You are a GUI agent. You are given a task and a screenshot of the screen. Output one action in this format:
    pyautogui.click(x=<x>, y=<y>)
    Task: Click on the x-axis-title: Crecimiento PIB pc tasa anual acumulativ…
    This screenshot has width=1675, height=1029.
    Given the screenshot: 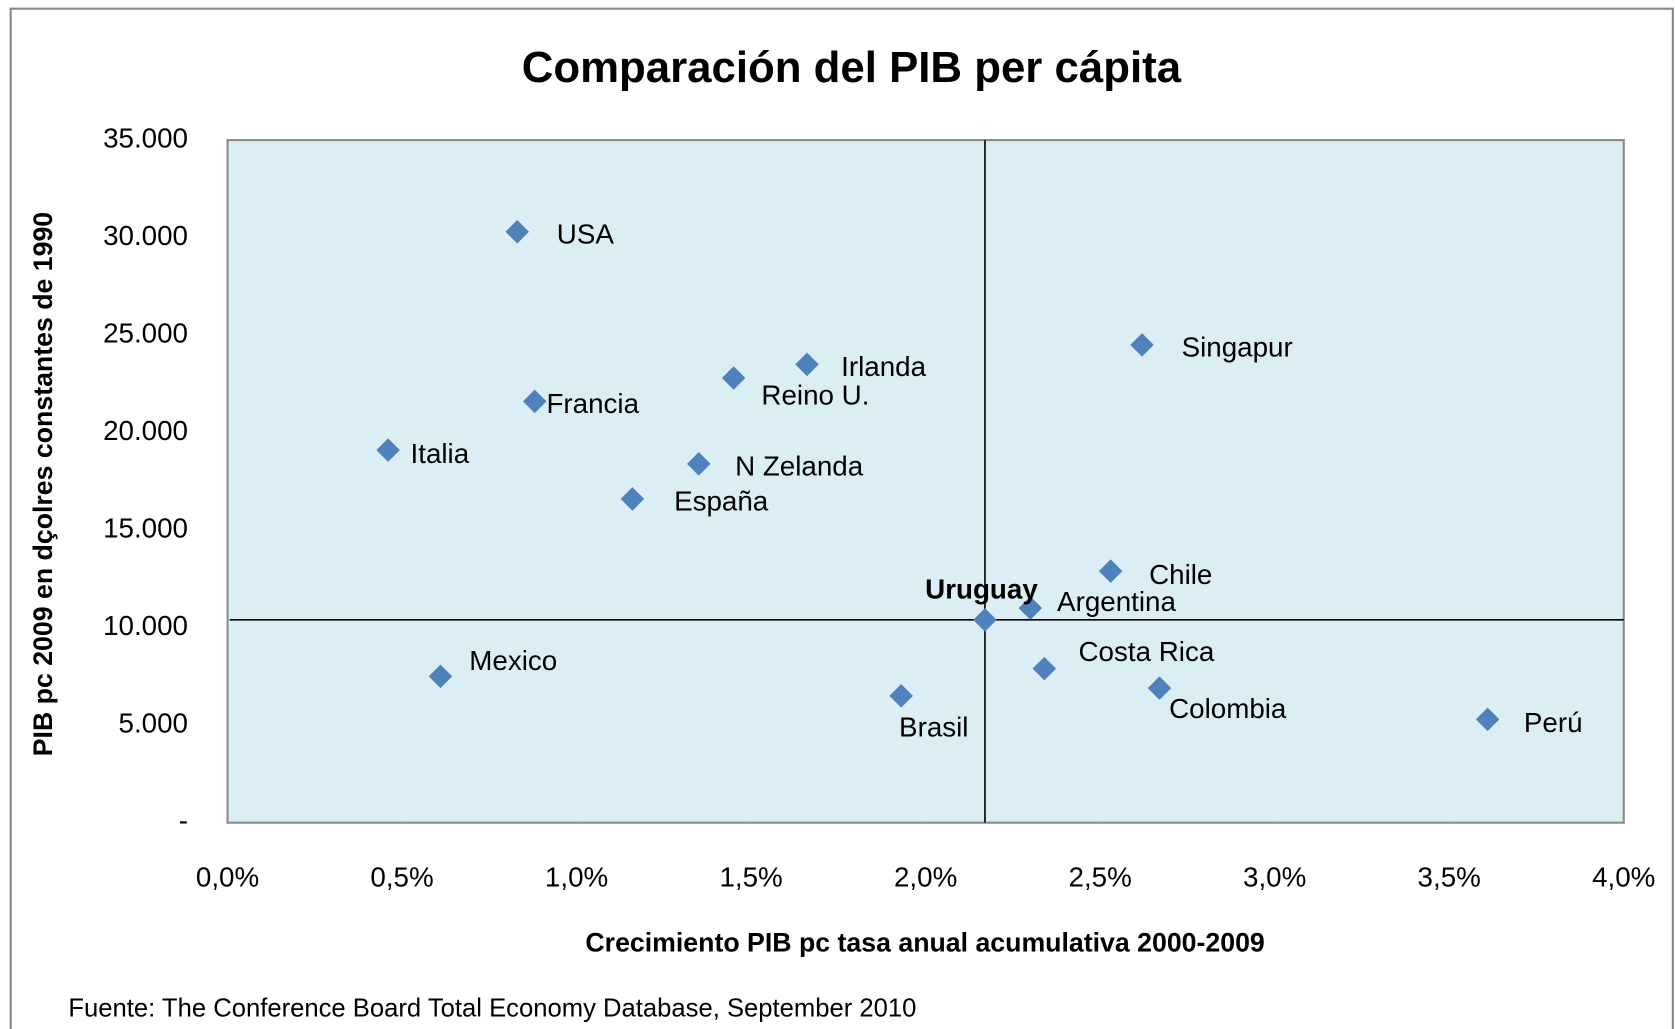 What is the action you would take?
    pyautogui.click(x=924, y=943)
    